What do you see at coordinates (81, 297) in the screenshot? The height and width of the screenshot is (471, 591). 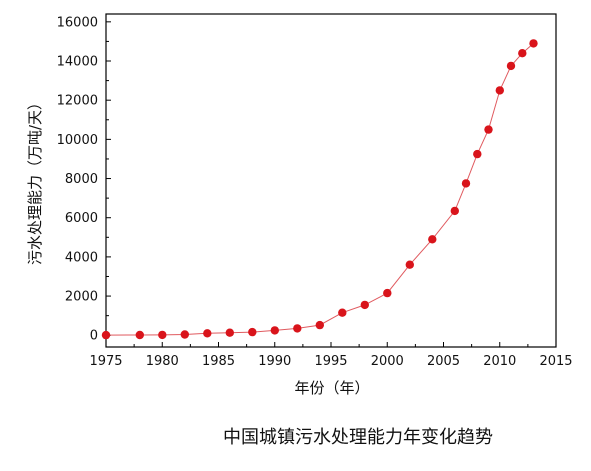 I see `y-tick-label: 2000` at bounding box center [81, 297].